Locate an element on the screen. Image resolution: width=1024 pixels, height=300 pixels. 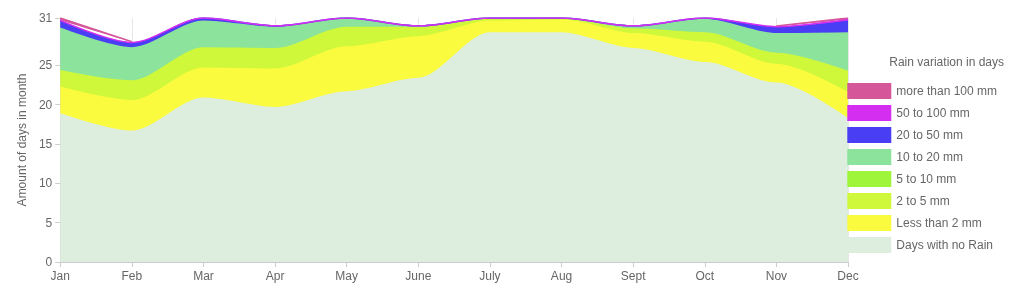
x-tick-label: Apr is located at coordinates (275, 276).